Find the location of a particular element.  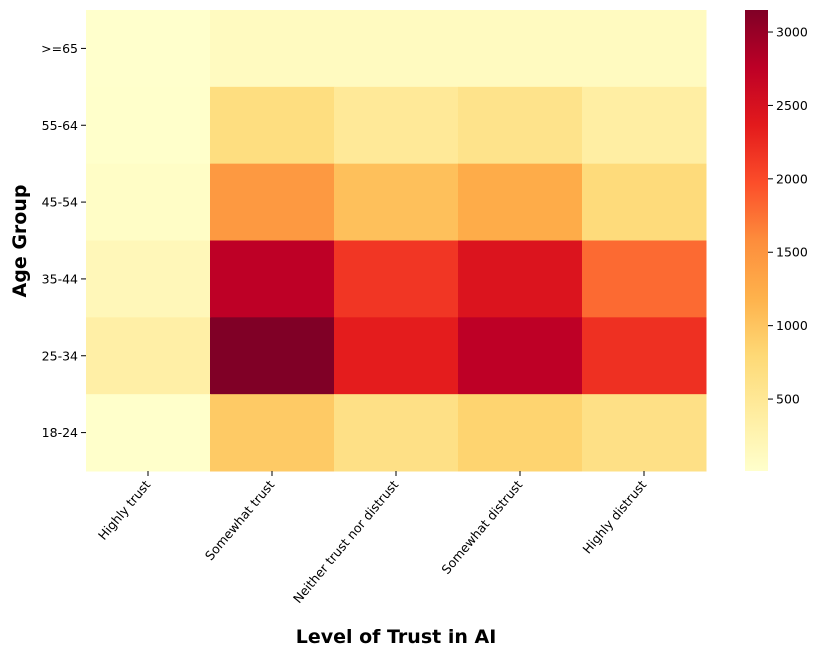

colorbar-tick-label: 500 is located at coordinates (788, 399).